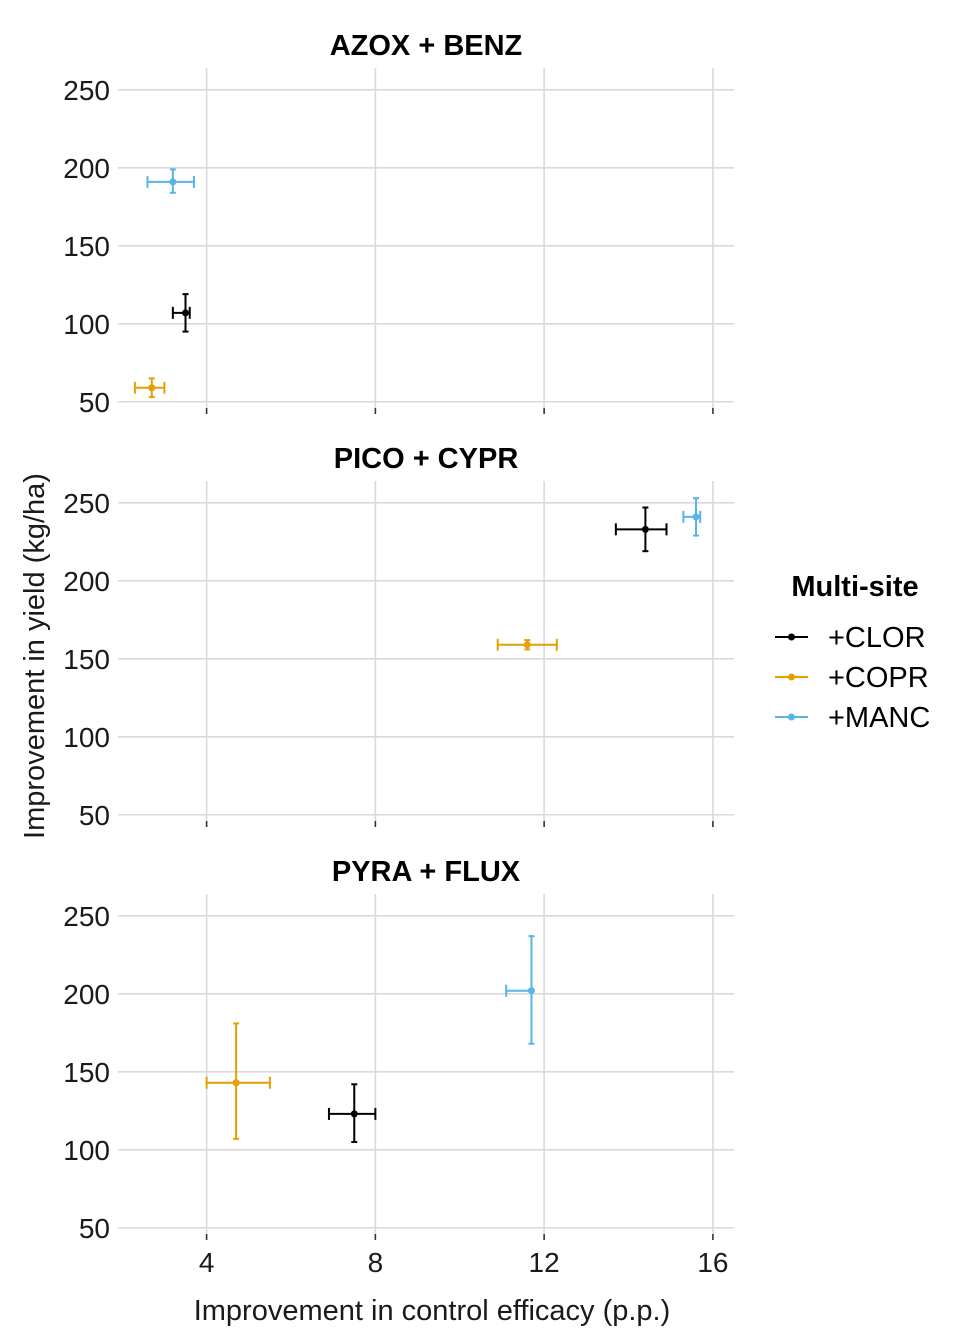  I want to click on legend-entry: +MANC, so click(852, 718).